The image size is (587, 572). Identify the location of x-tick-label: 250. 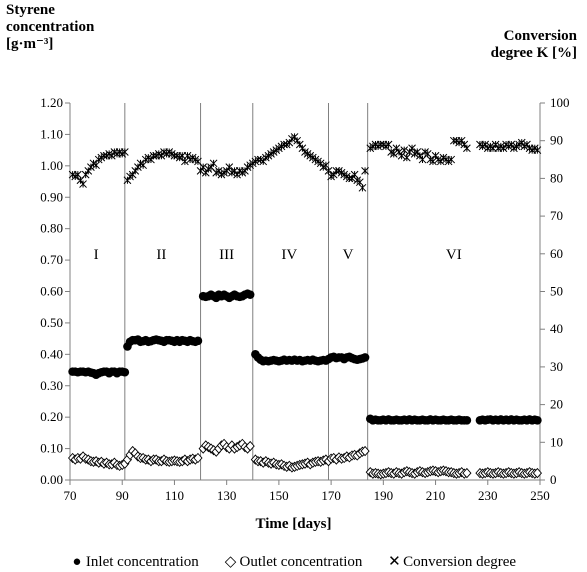
(540, 495).